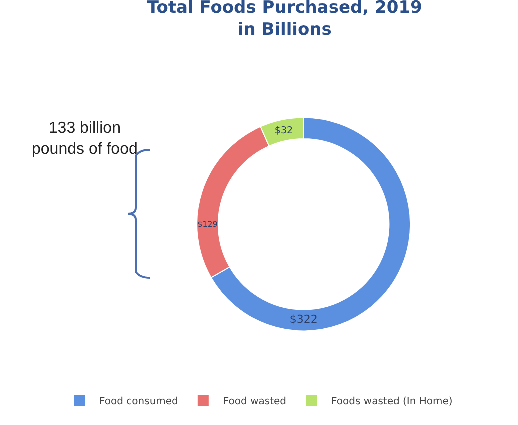 This screenshot has height=425, width=518. What do you see at coordinates (304, 319) in the screenshot?
I see `data-label: $322` at bounding box center [304, 319].